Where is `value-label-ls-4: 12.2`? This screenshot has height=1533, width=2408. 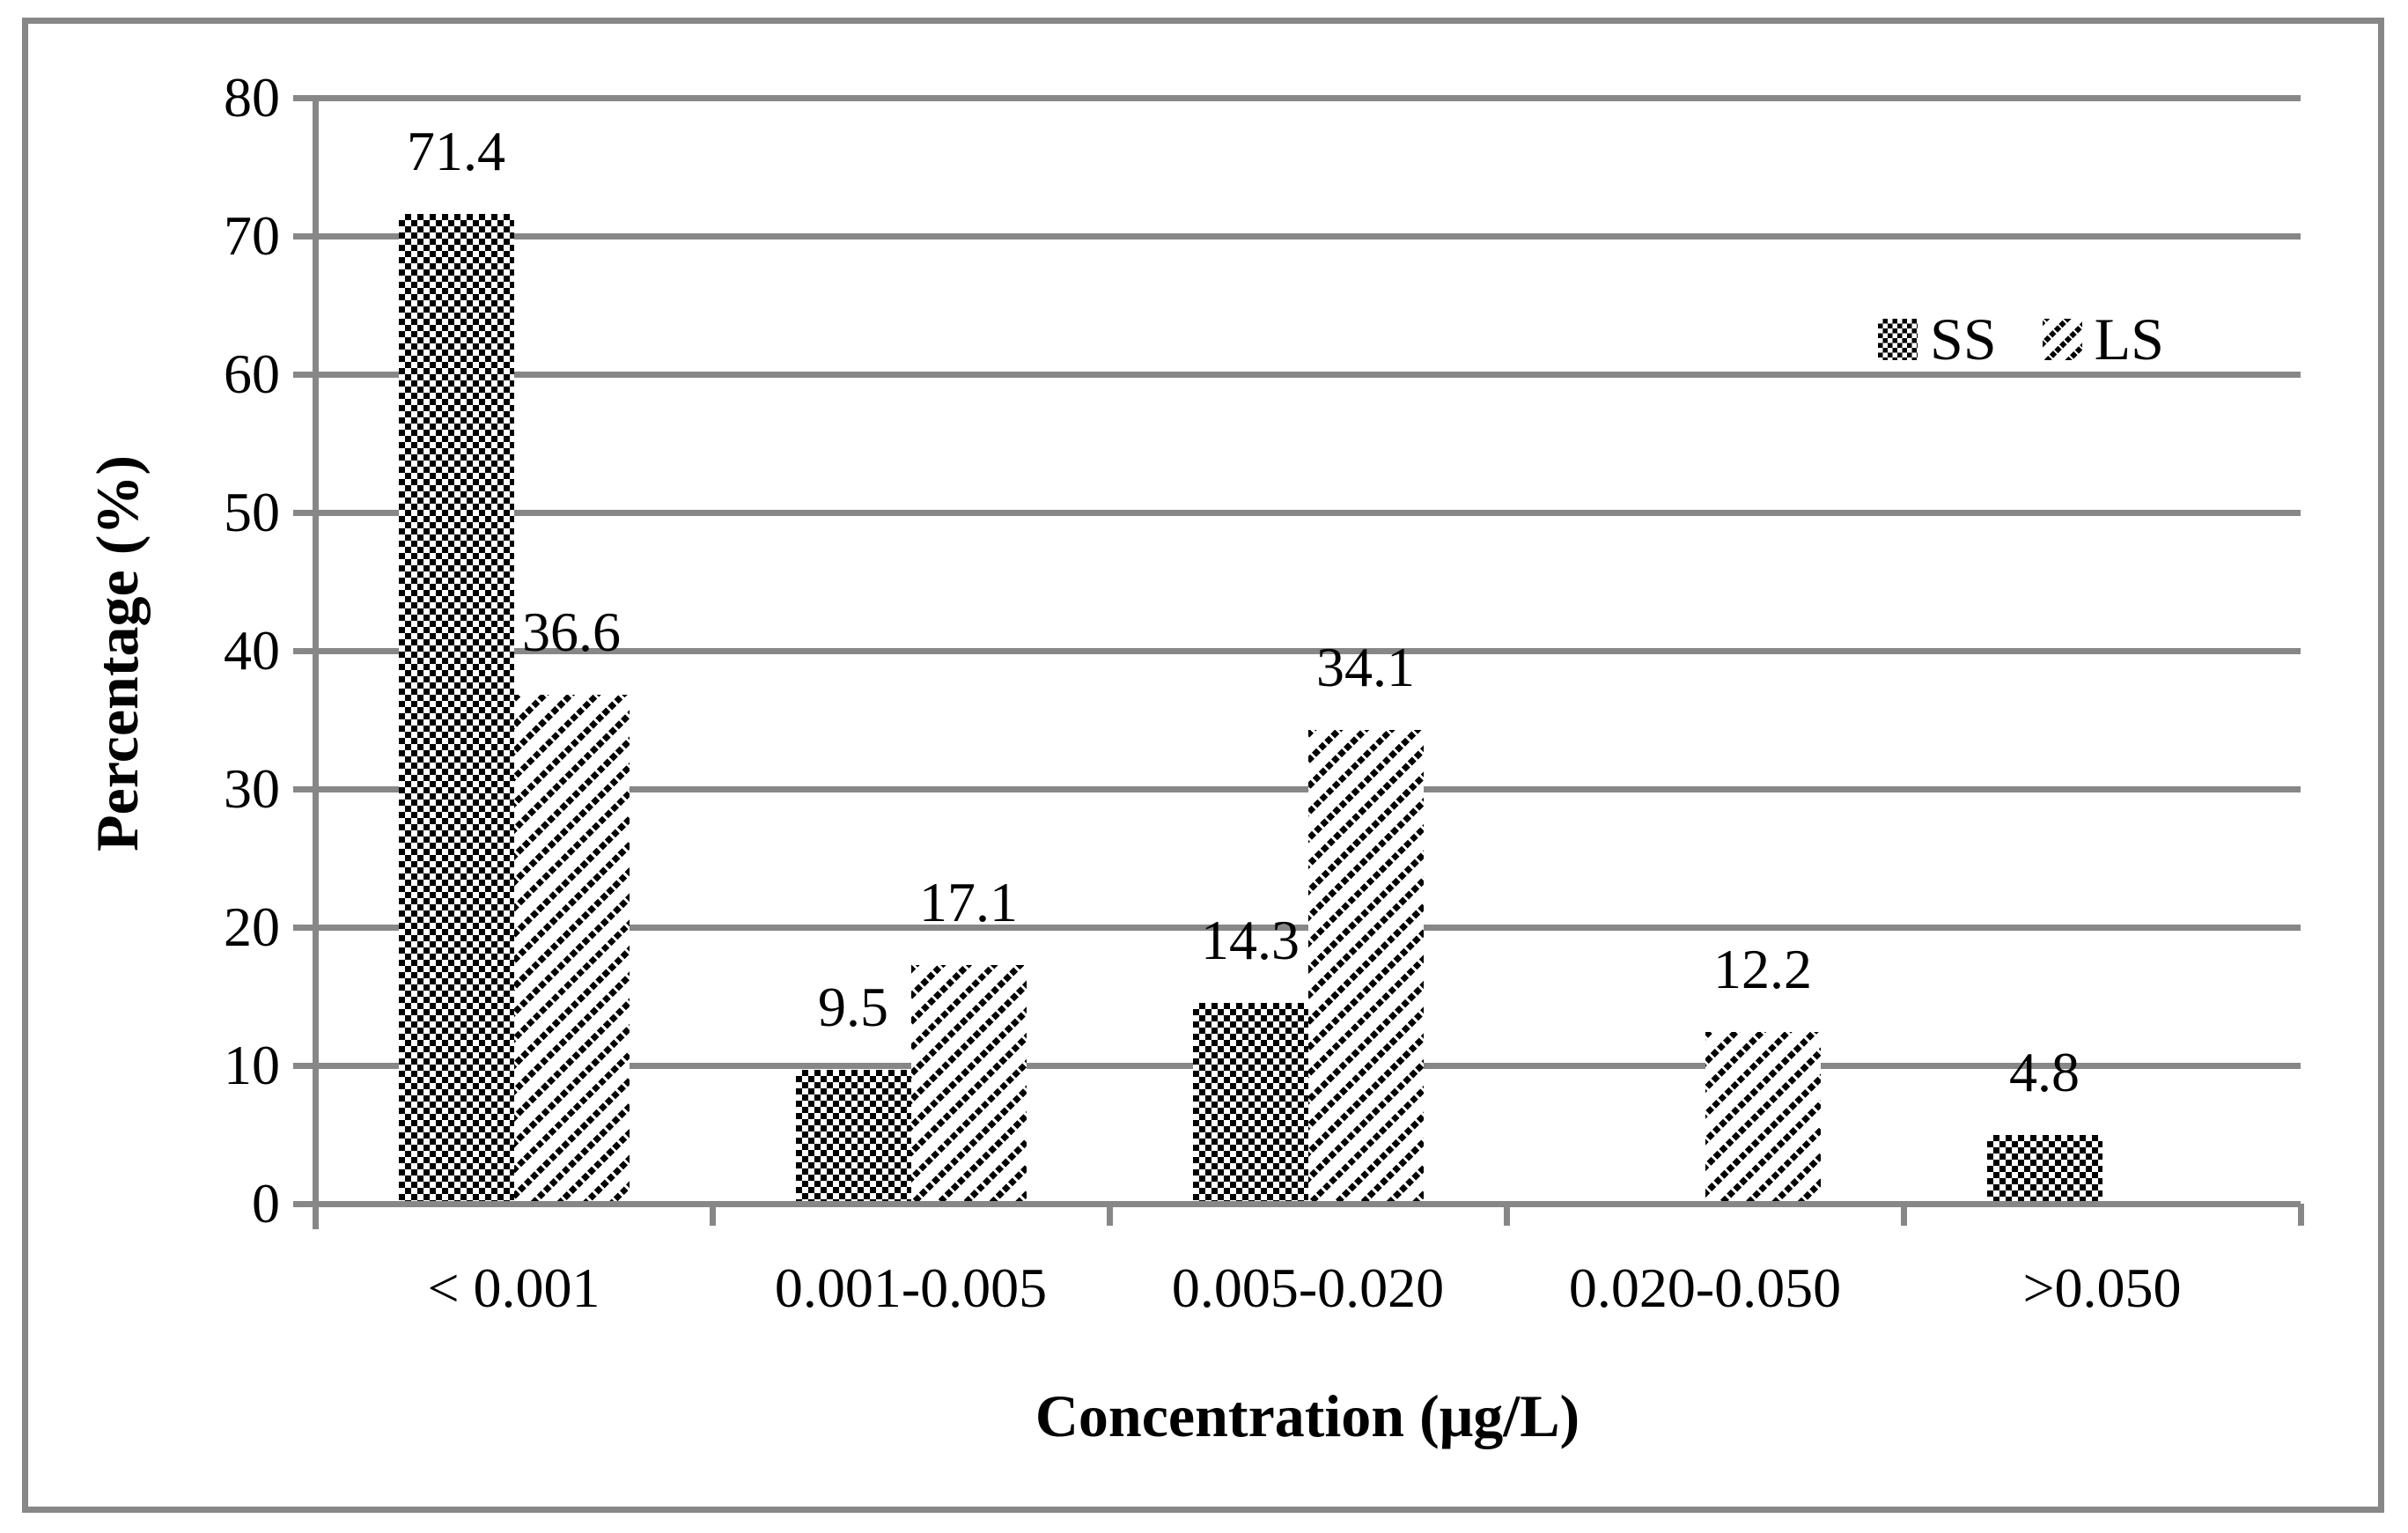
value-label-ls-4: 12.2 is located at coordinates (1762, 970).